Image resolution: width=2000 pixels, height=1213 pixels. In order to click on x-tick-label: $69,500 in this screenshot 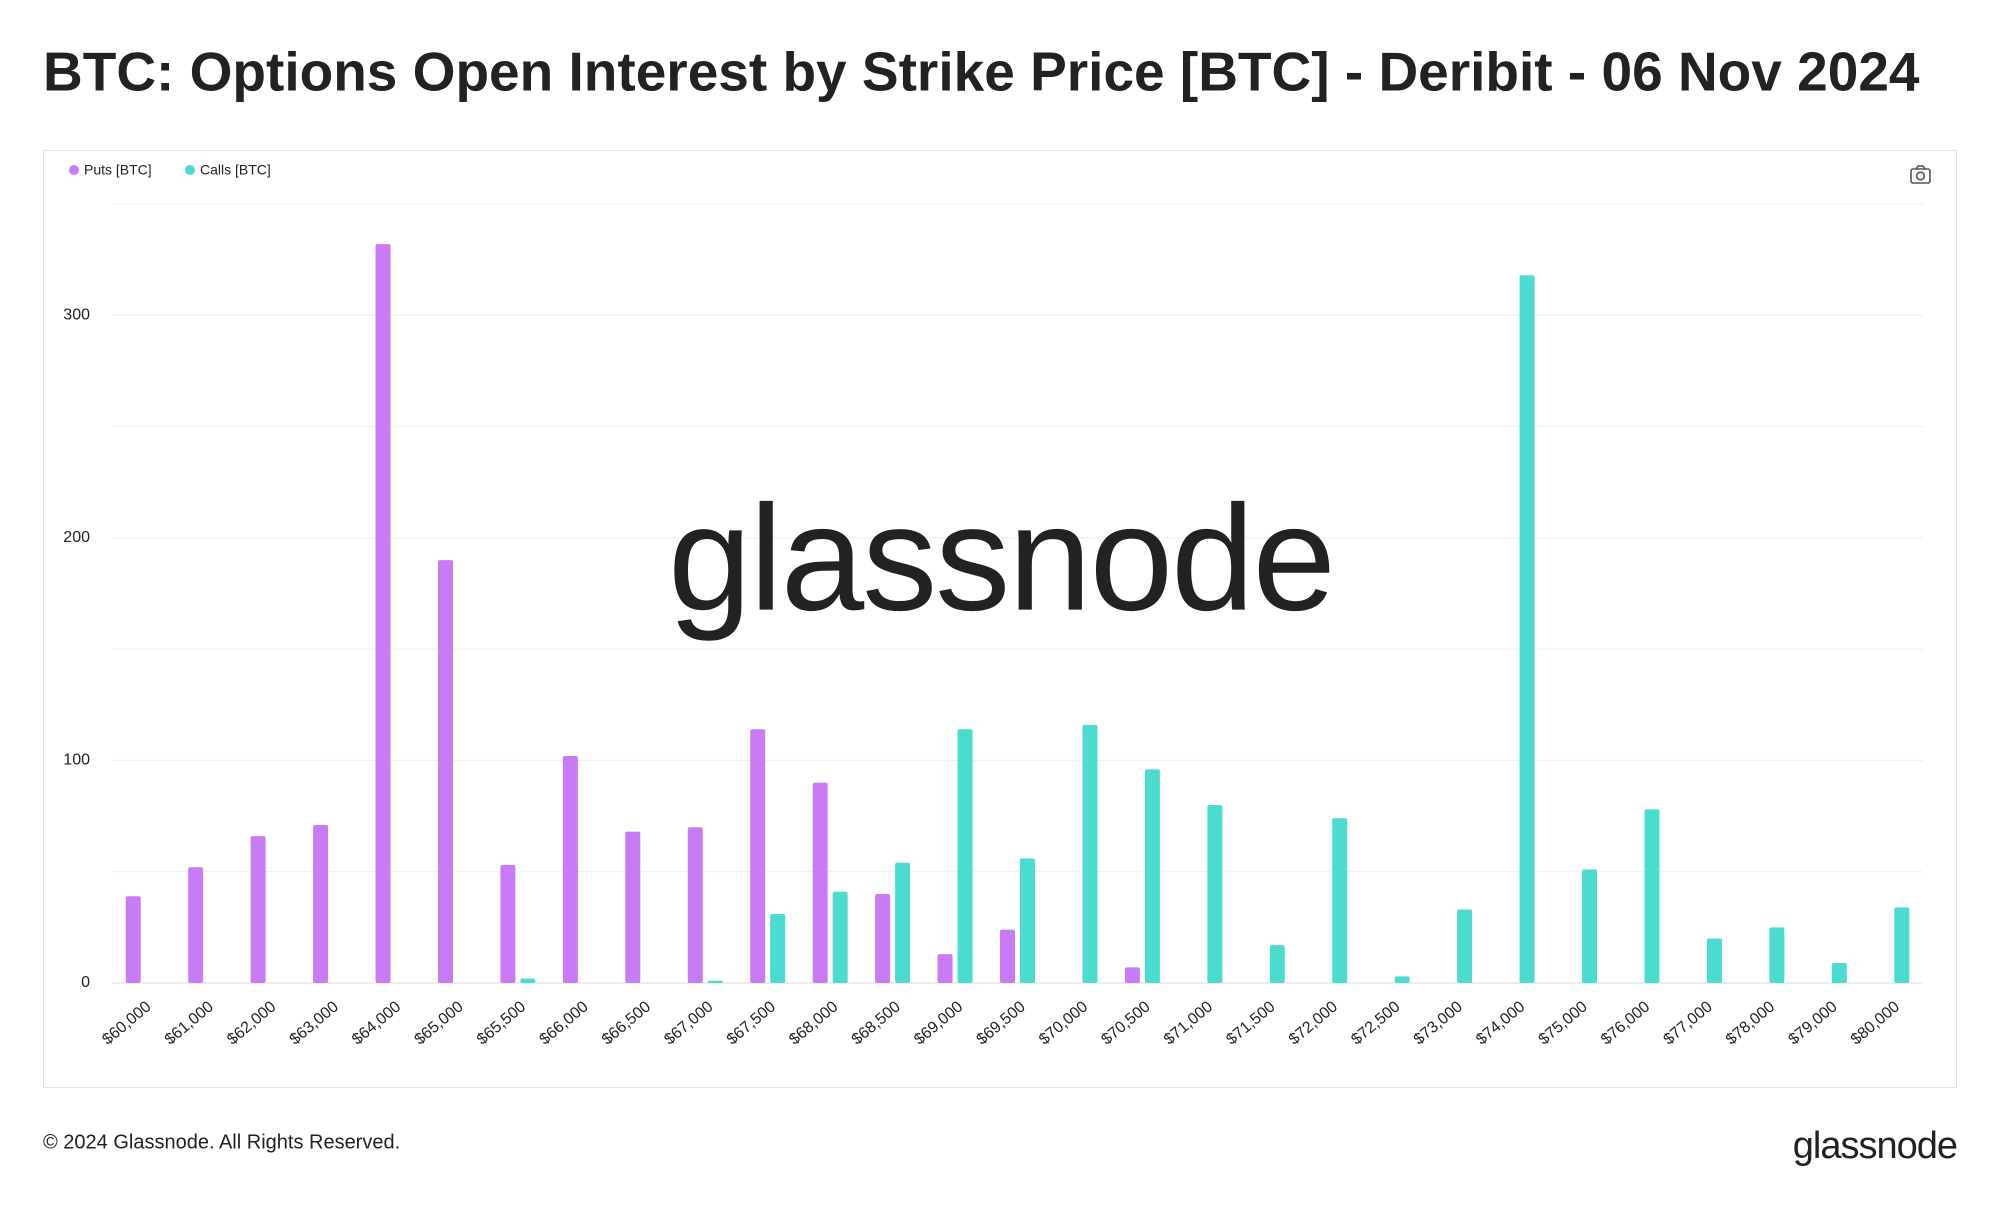, I will do `click(1001, 1023)`.